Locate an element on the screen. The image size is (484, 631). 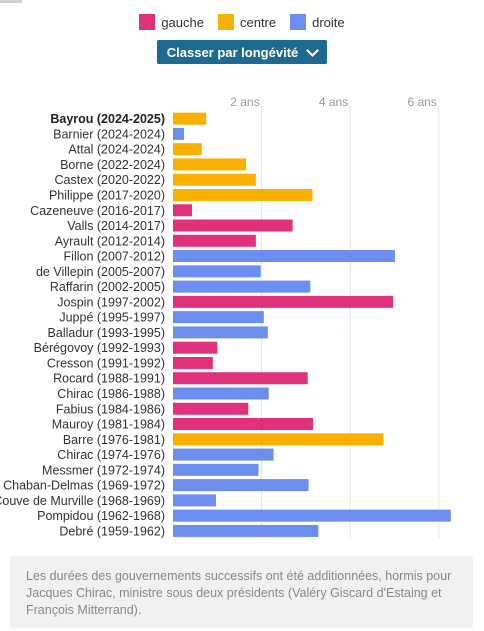
x-tick-label: 6 ans is located at coordinates (421, 102).